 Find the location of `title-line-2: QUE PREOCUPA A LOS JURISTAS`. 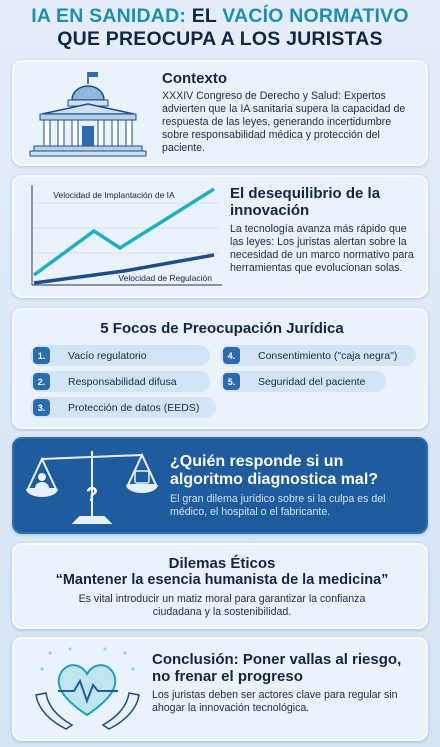

title-line-2: QUE PREOCUPA A LOS JURISTAS is located at coordinates (220, 39).